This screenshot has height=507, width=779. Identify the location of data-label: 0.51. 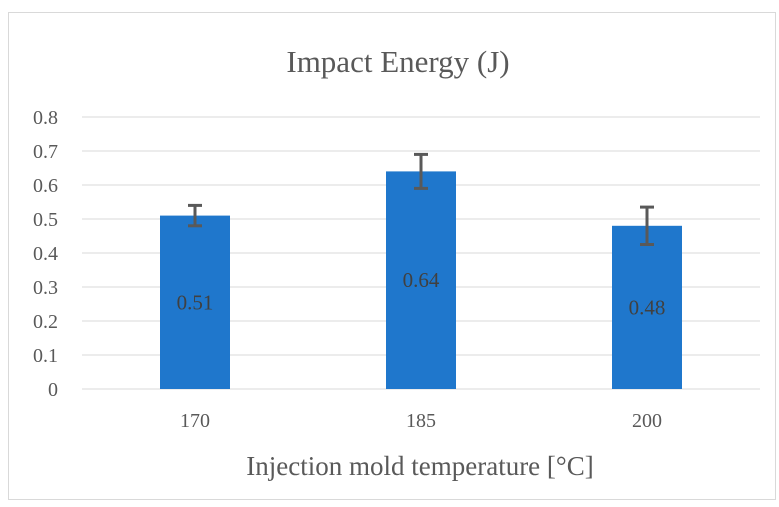
(195, 302).